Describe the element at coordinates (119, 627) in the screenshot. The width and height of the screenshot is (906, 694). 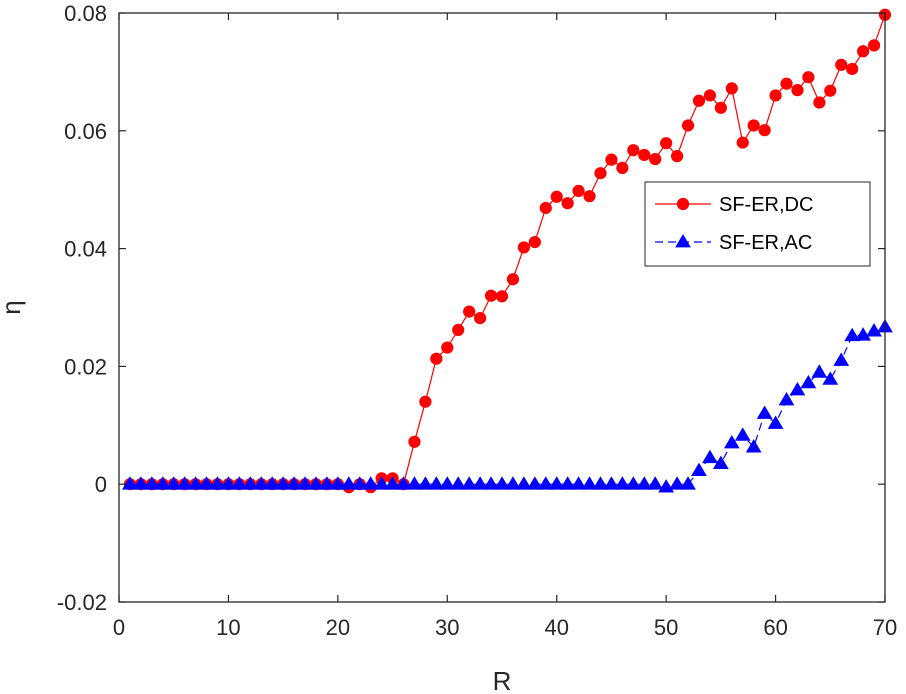
I see `x-tick-label: 0` at that location.